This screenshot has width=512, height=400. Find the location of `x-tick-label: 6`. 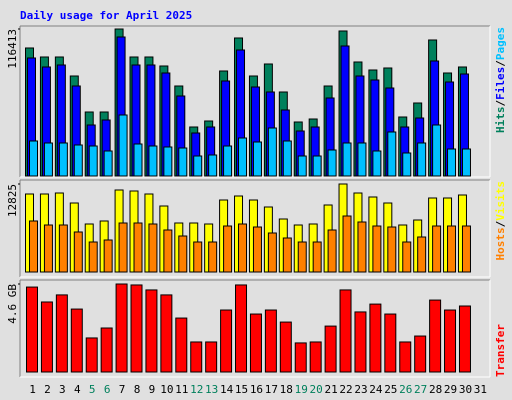

x-tick-label: 6 is located at coordinates (107, 389).